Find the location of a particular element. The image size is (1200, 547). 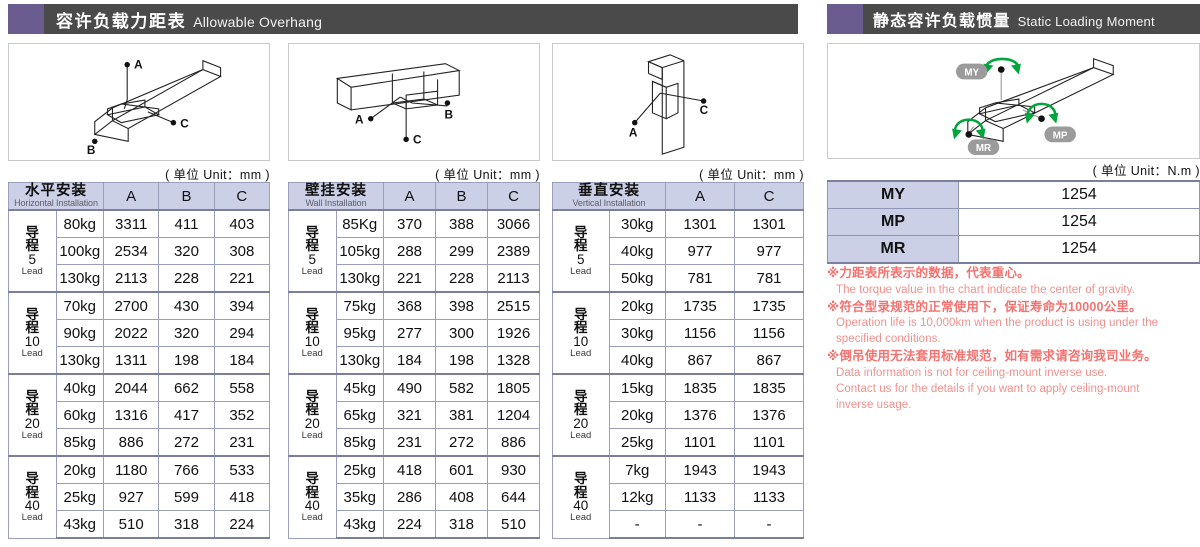

overhang-value-b: 417 is located at coordinates (186, 415).